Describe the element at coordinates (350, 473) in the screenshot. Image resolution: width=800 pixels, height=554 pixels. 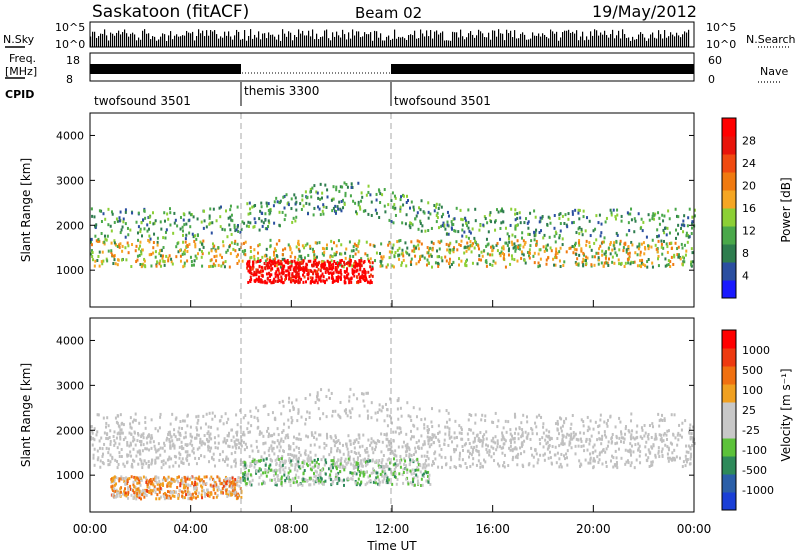
I see `velocity-cell-2079` at that location.